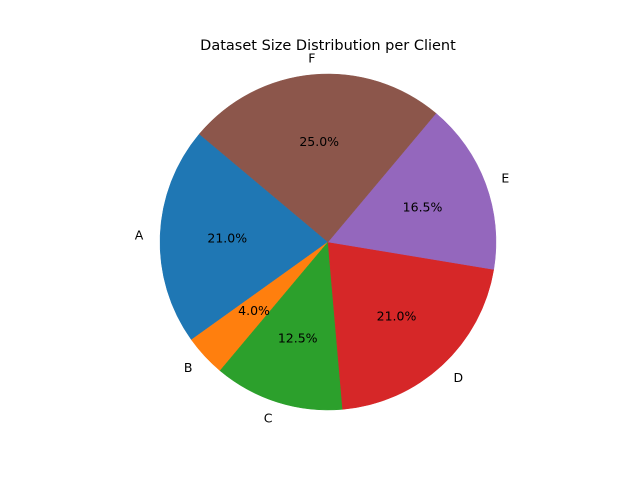  I want to click on slice-label-f: F, so click(311, 57).